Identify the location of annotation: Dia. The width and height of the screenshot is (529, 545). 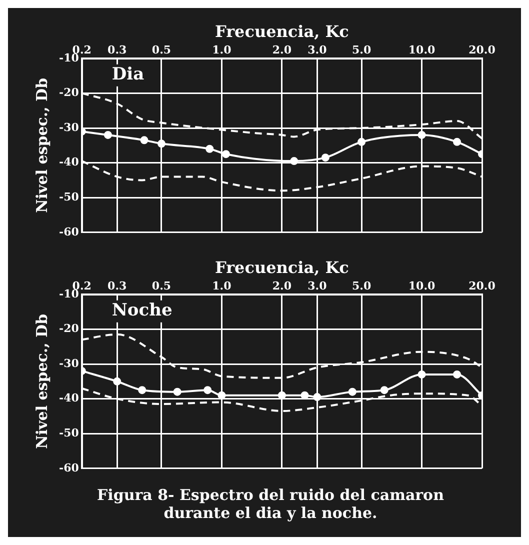
(128, 74).